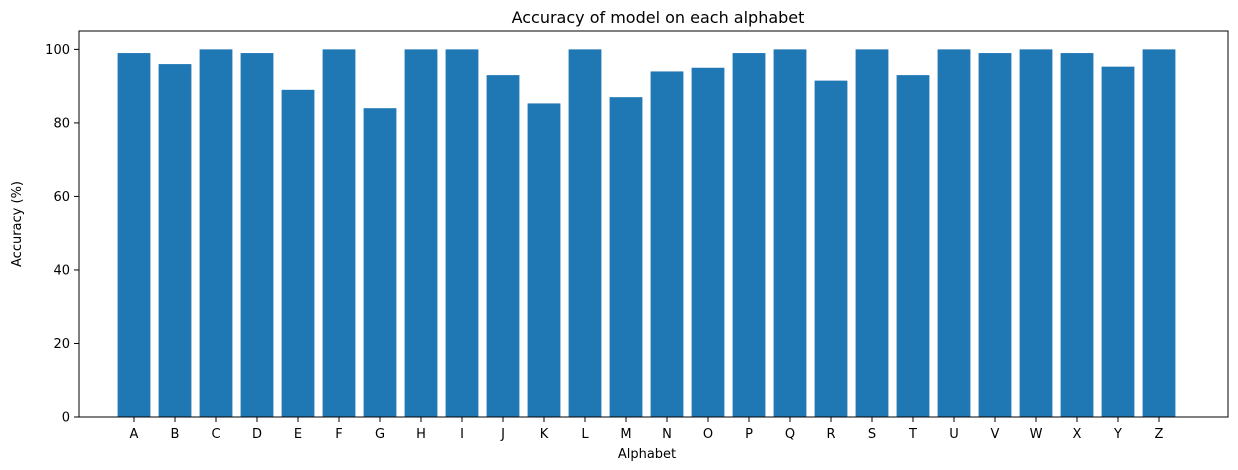 The width and height of the screenshot is (1238, 470). I want to click on bar-W, so click(1036, 233).